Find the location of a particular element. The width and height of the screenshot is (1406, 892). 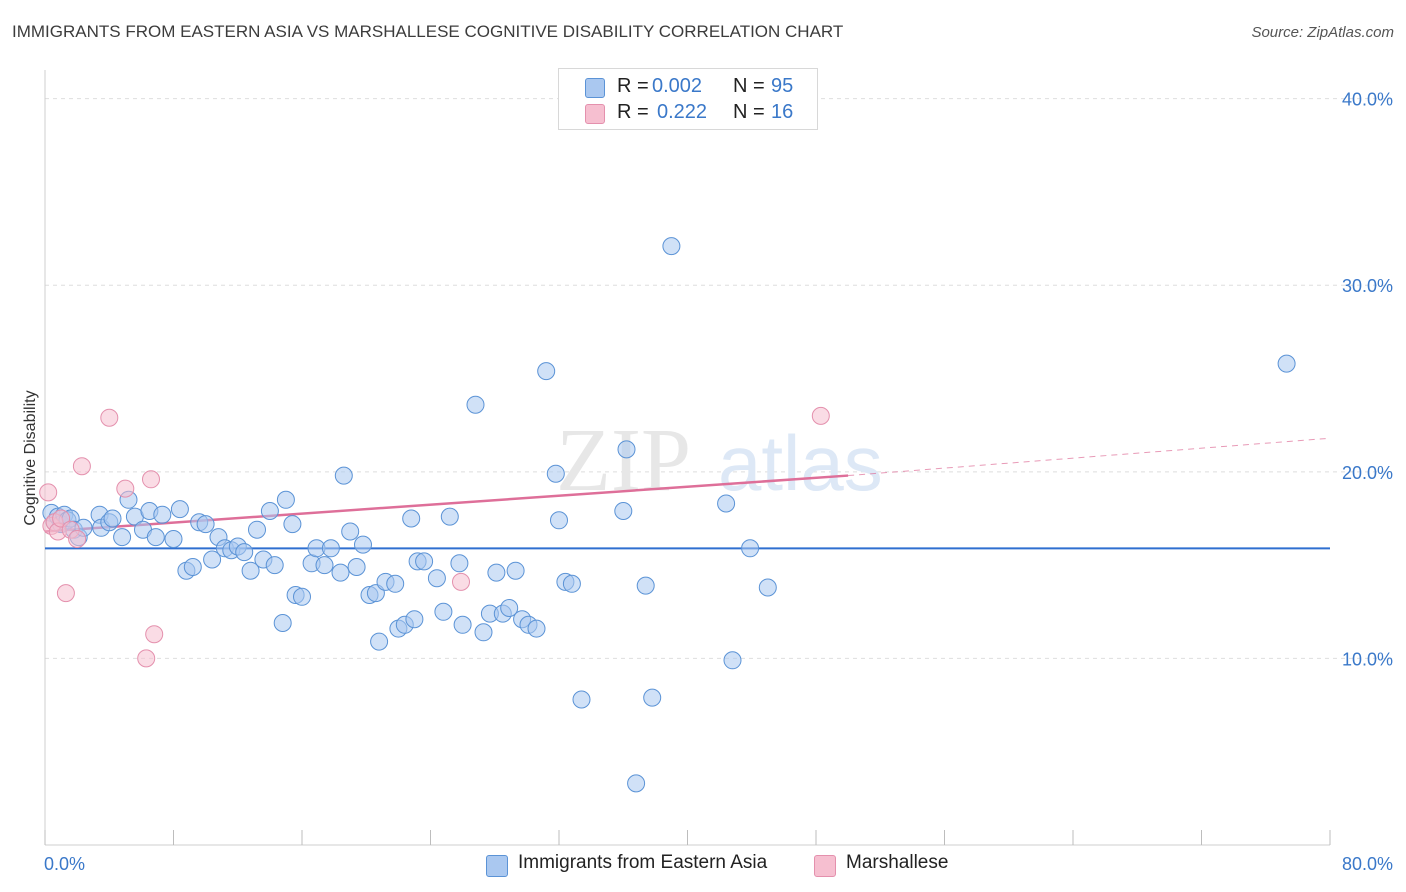

y-tick-label: 10.0% is located at coordinates (1367, 659).